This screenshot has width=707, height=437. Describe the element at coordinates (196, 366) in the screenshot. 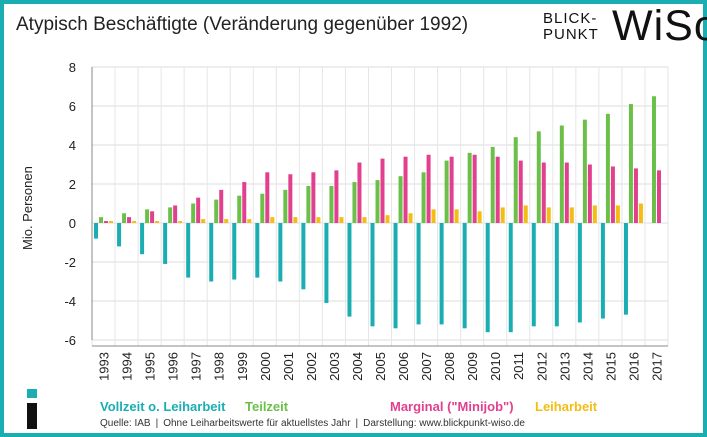

I see `x-tick-label: 1997` at that location.